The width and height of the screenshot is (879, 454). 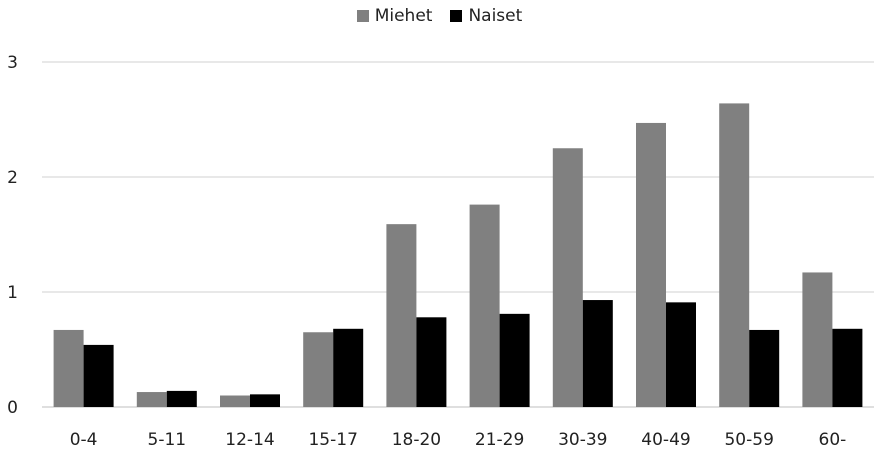 I want to click on legend-swatch-naiset, so click(x=456, y=16).